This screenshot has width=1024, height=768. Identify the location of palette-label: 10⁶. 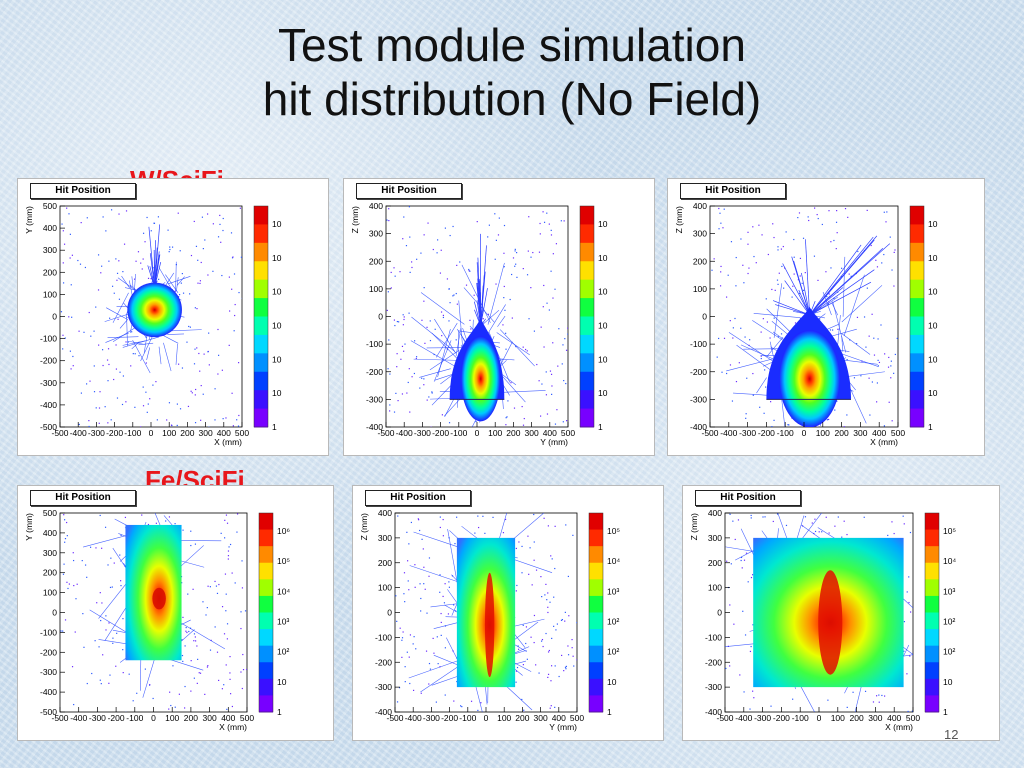
(283, 531).